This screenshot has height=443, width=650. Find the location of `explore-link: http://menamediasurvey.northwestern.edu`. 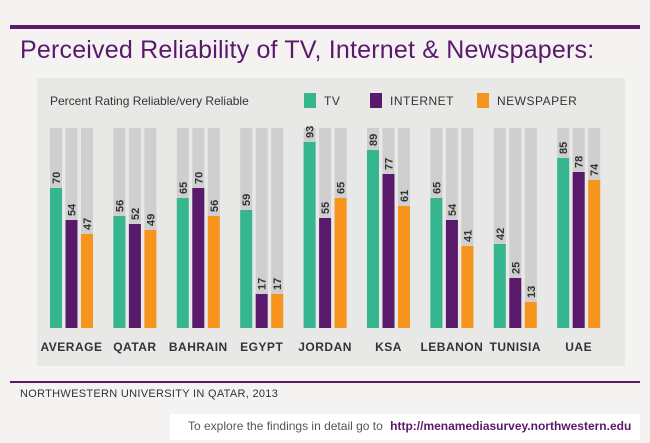

explore-link: http://menamediasurvey.northwestern.edu is located at coordinates (511, 426).